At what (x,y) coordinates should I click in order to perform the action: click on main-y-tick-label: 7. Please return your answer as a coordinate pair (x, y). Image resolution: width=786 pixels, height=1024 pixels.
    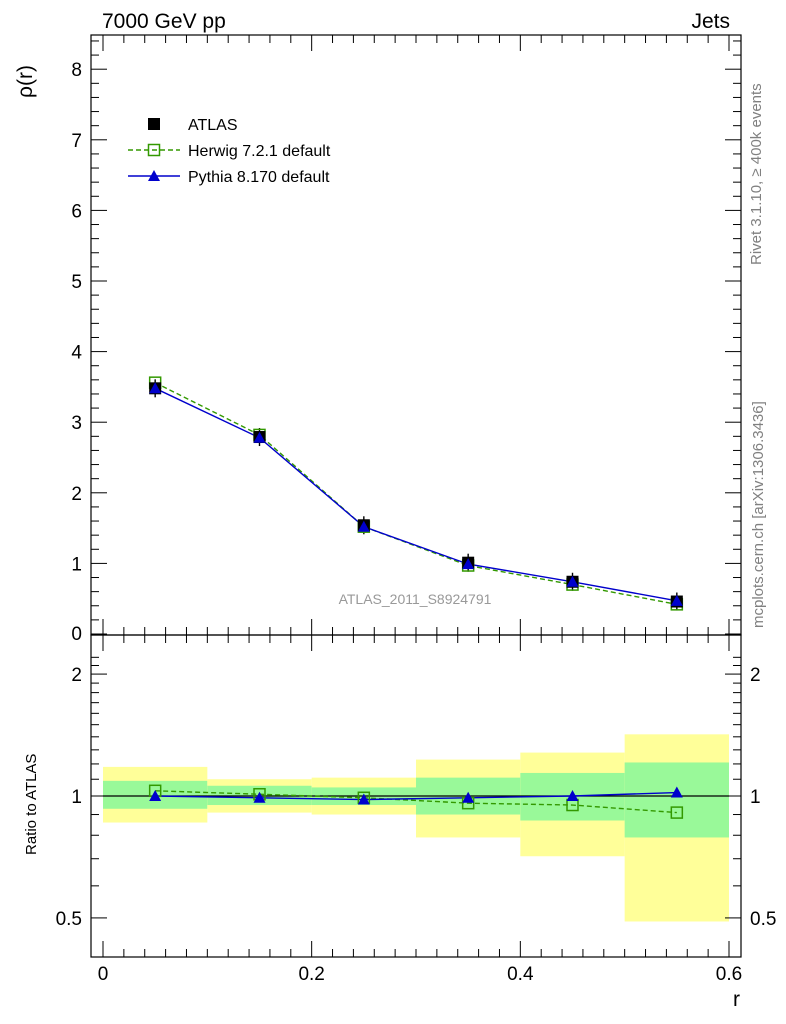
    Looking at the image, I should click on (76, 141).